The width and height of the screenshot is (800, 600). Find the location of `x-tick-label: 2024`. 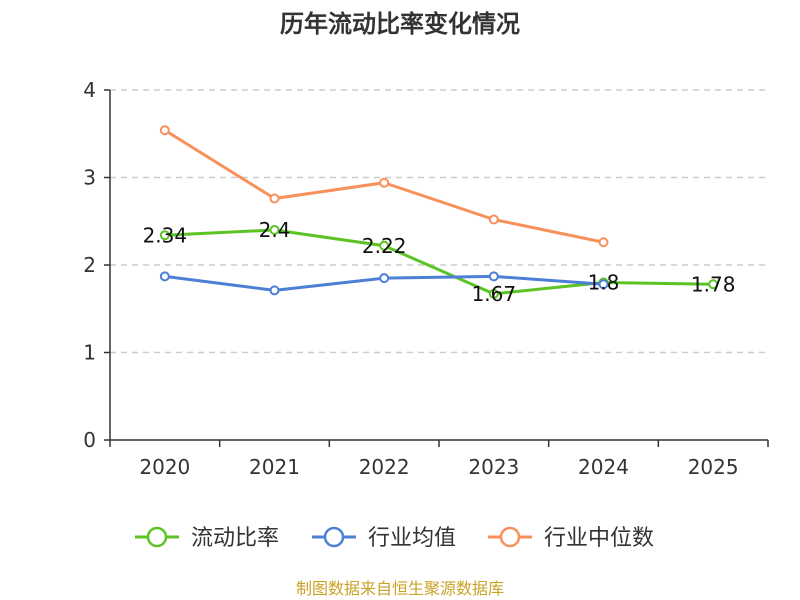

x-tick-label: 2024 is located at coordinates (603, 467).